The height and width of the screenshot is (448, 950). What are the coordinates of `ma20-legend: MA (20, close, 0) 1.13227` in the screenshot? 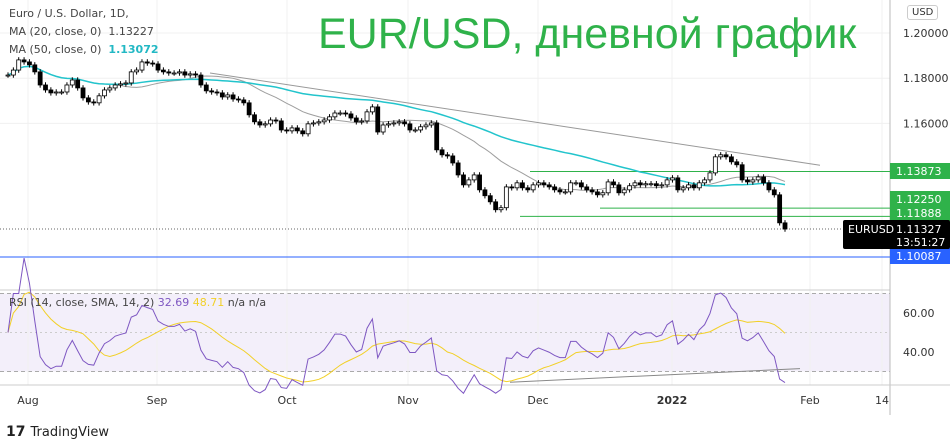 It's located at (81, 31).